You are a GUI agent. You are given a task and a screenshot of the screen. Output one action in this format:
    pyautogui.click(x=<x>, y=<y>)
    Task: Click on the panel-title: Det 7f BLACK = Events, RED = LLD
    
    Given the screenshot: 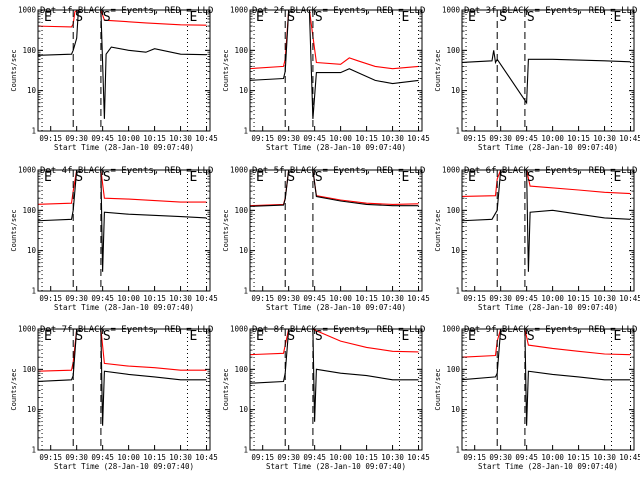 What is the action you would take?
    pyautogui.click(x=126, y=330)
    